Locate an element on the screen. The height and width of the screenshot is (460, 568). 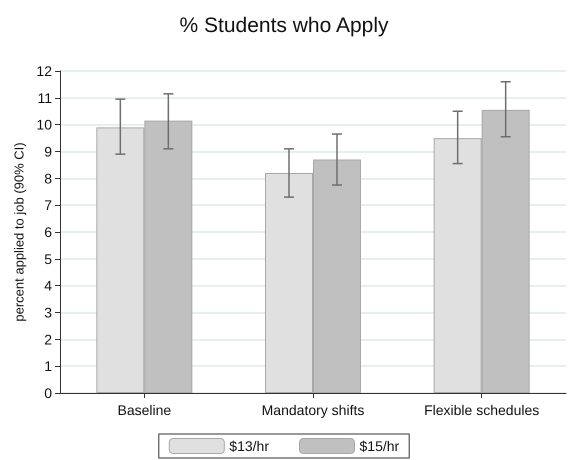
legend-label: $15/hr is located at coordinates (380, 446).